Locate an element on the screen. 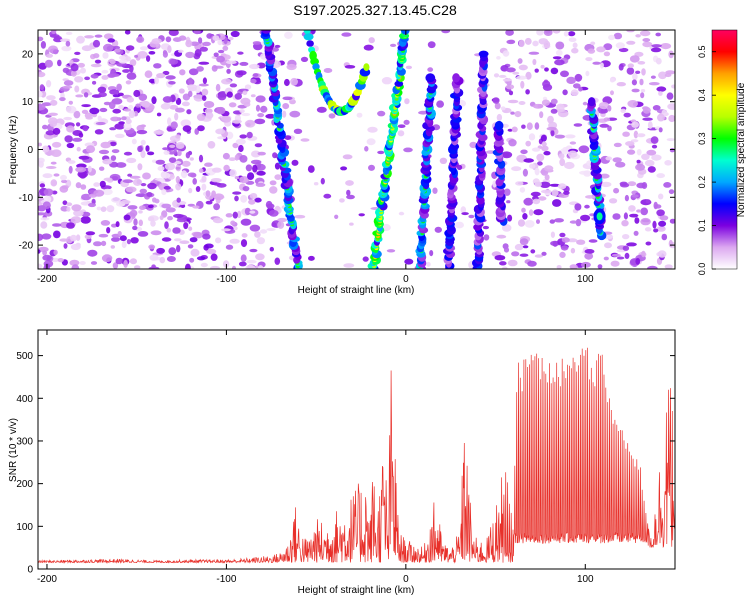 This screenshot has width=750, height=600. spectrogram-xlabel: Height of straight line (km) is located at coordinates (356, 290).